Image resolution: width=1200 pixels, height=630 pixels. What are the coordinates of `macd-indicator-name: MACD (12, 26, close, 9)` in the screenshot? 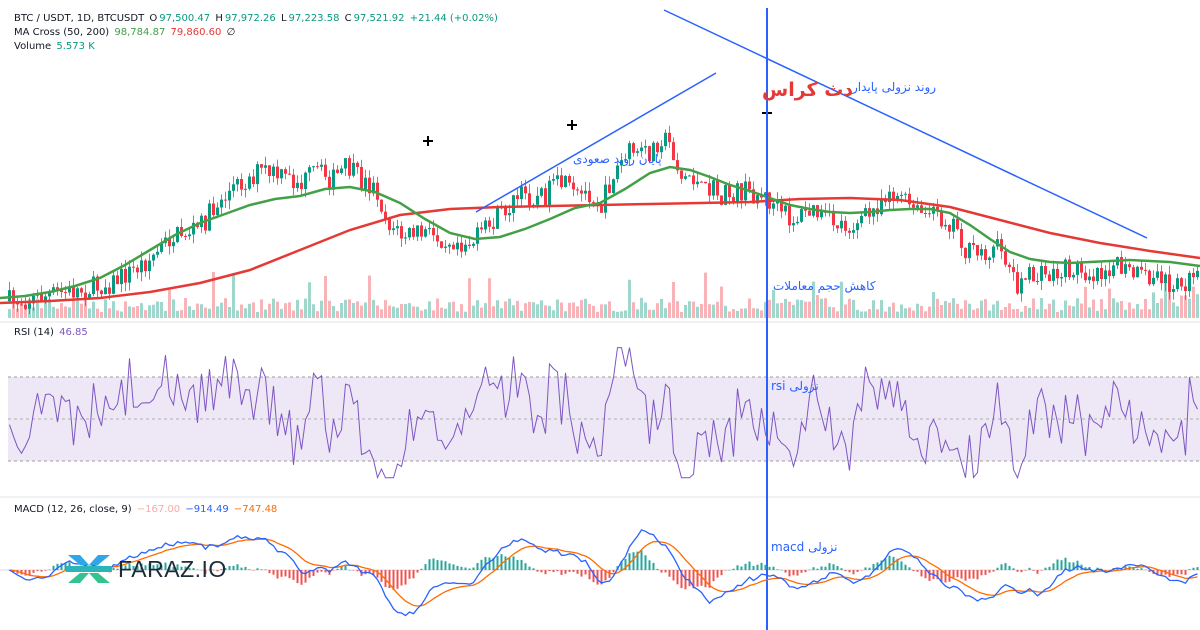 It's located at (73, 509).